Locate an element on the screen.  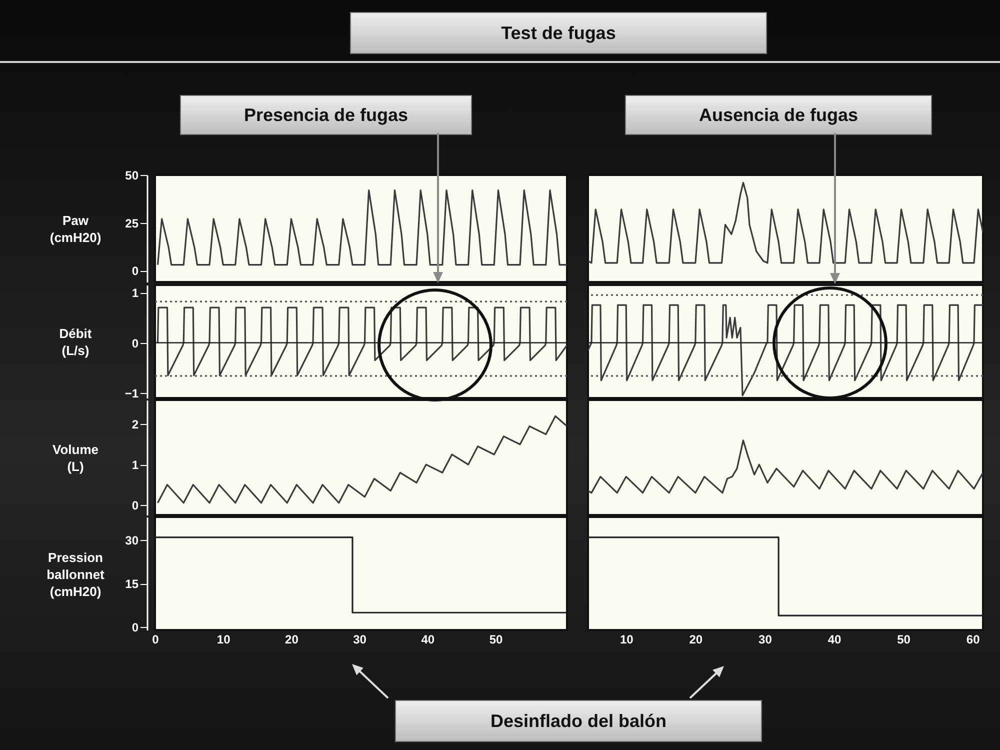
x-tick-label: 0 is located at coordinates (156, 639).